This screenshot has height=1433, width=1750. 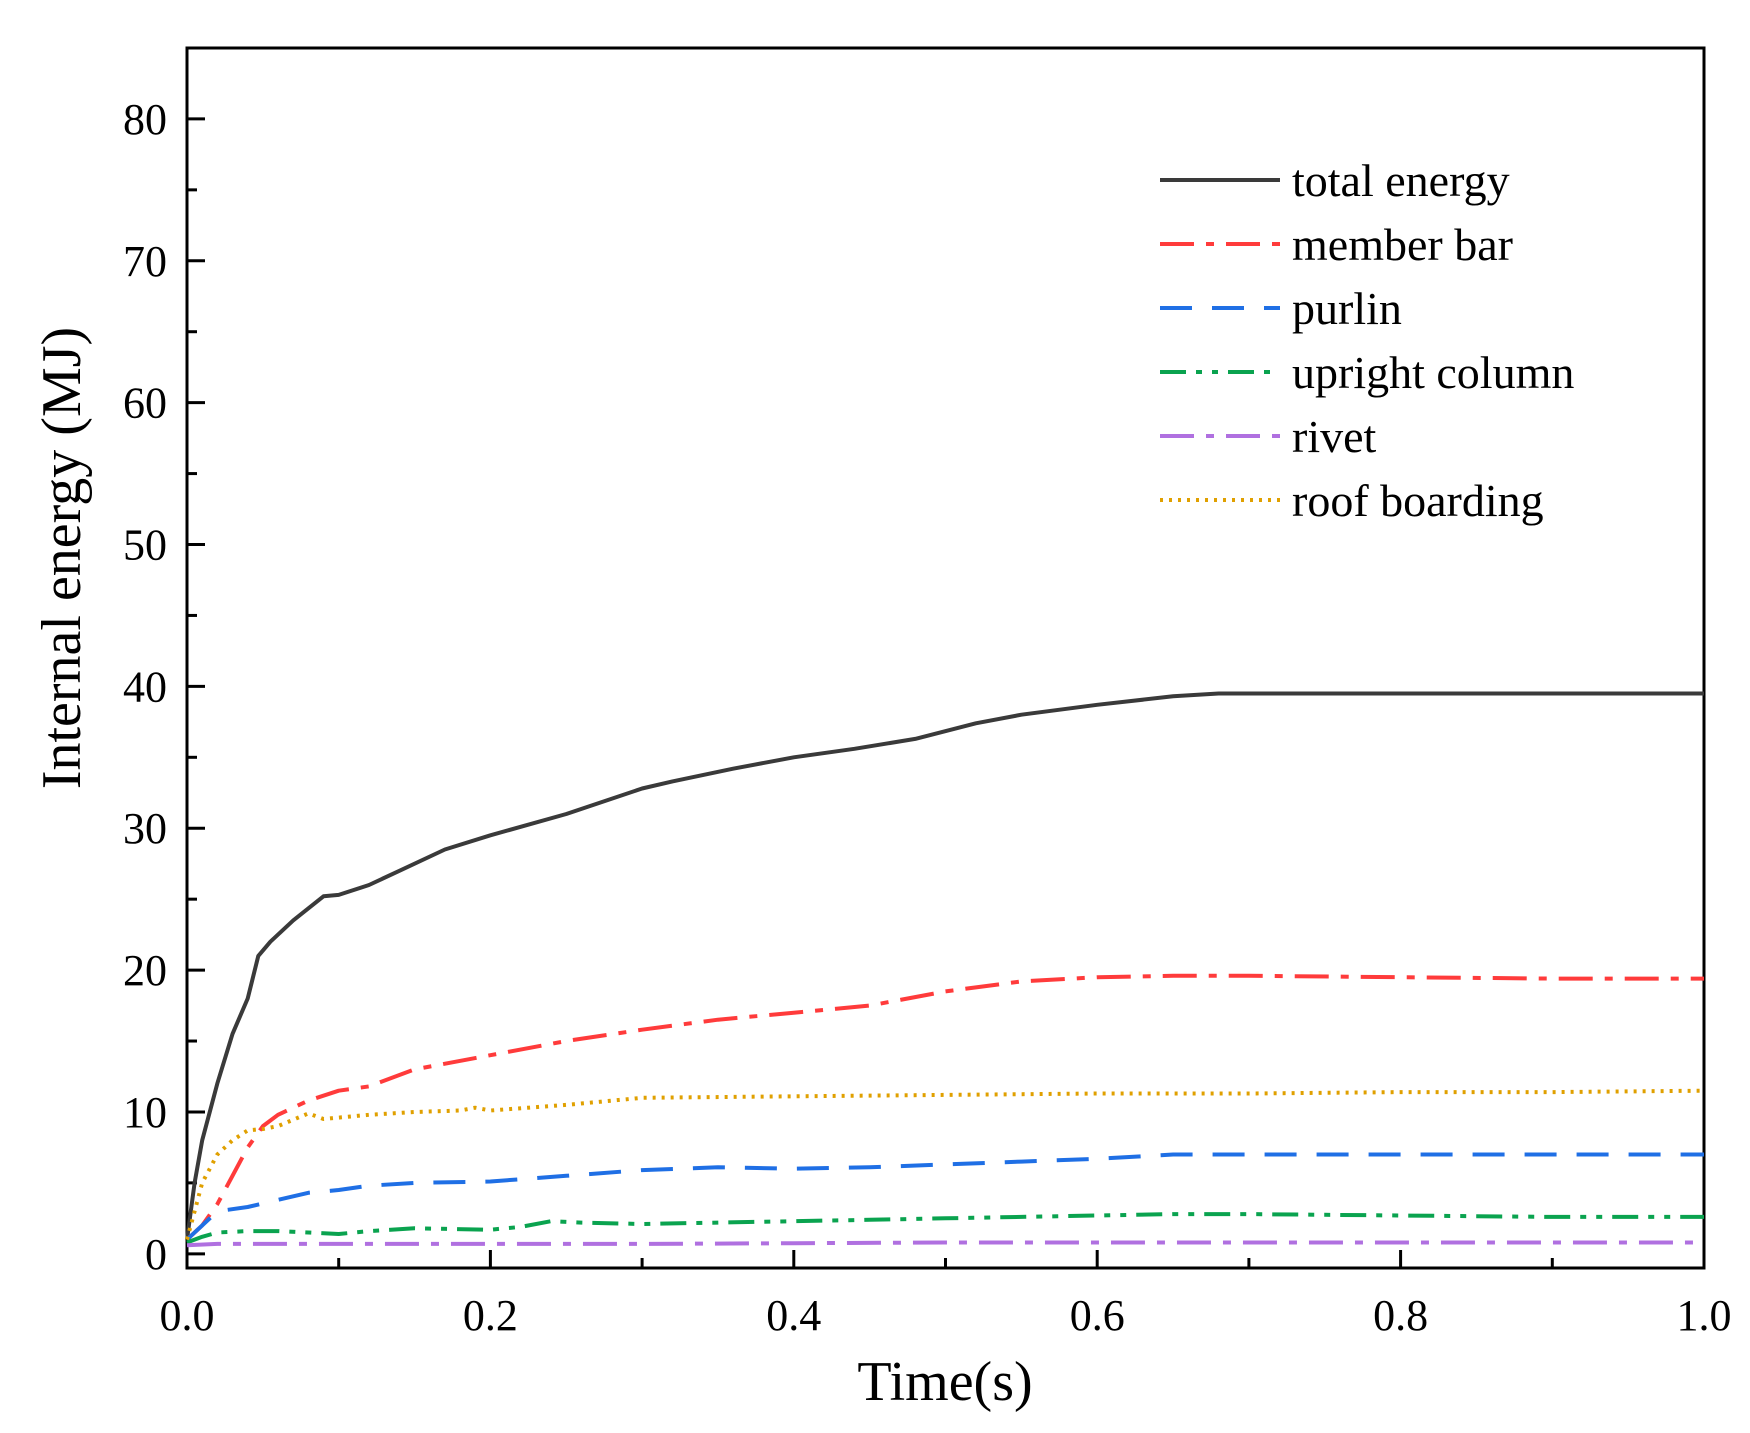 What do you see at coordinates (1418, 500) in the screenshot?
I see `legend-label: roof boarding` at bounding box center [1418, 500].